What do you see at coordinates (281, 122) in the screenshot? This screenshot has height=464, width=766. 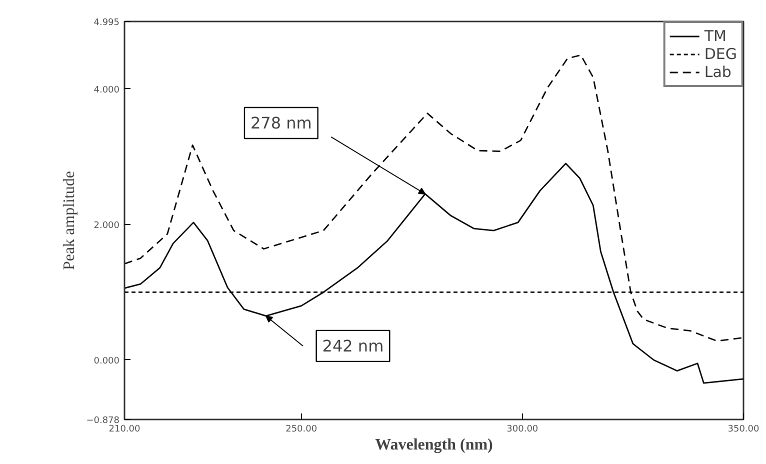 I see `annotation: 278 nm` at bounding box center [281, 122].